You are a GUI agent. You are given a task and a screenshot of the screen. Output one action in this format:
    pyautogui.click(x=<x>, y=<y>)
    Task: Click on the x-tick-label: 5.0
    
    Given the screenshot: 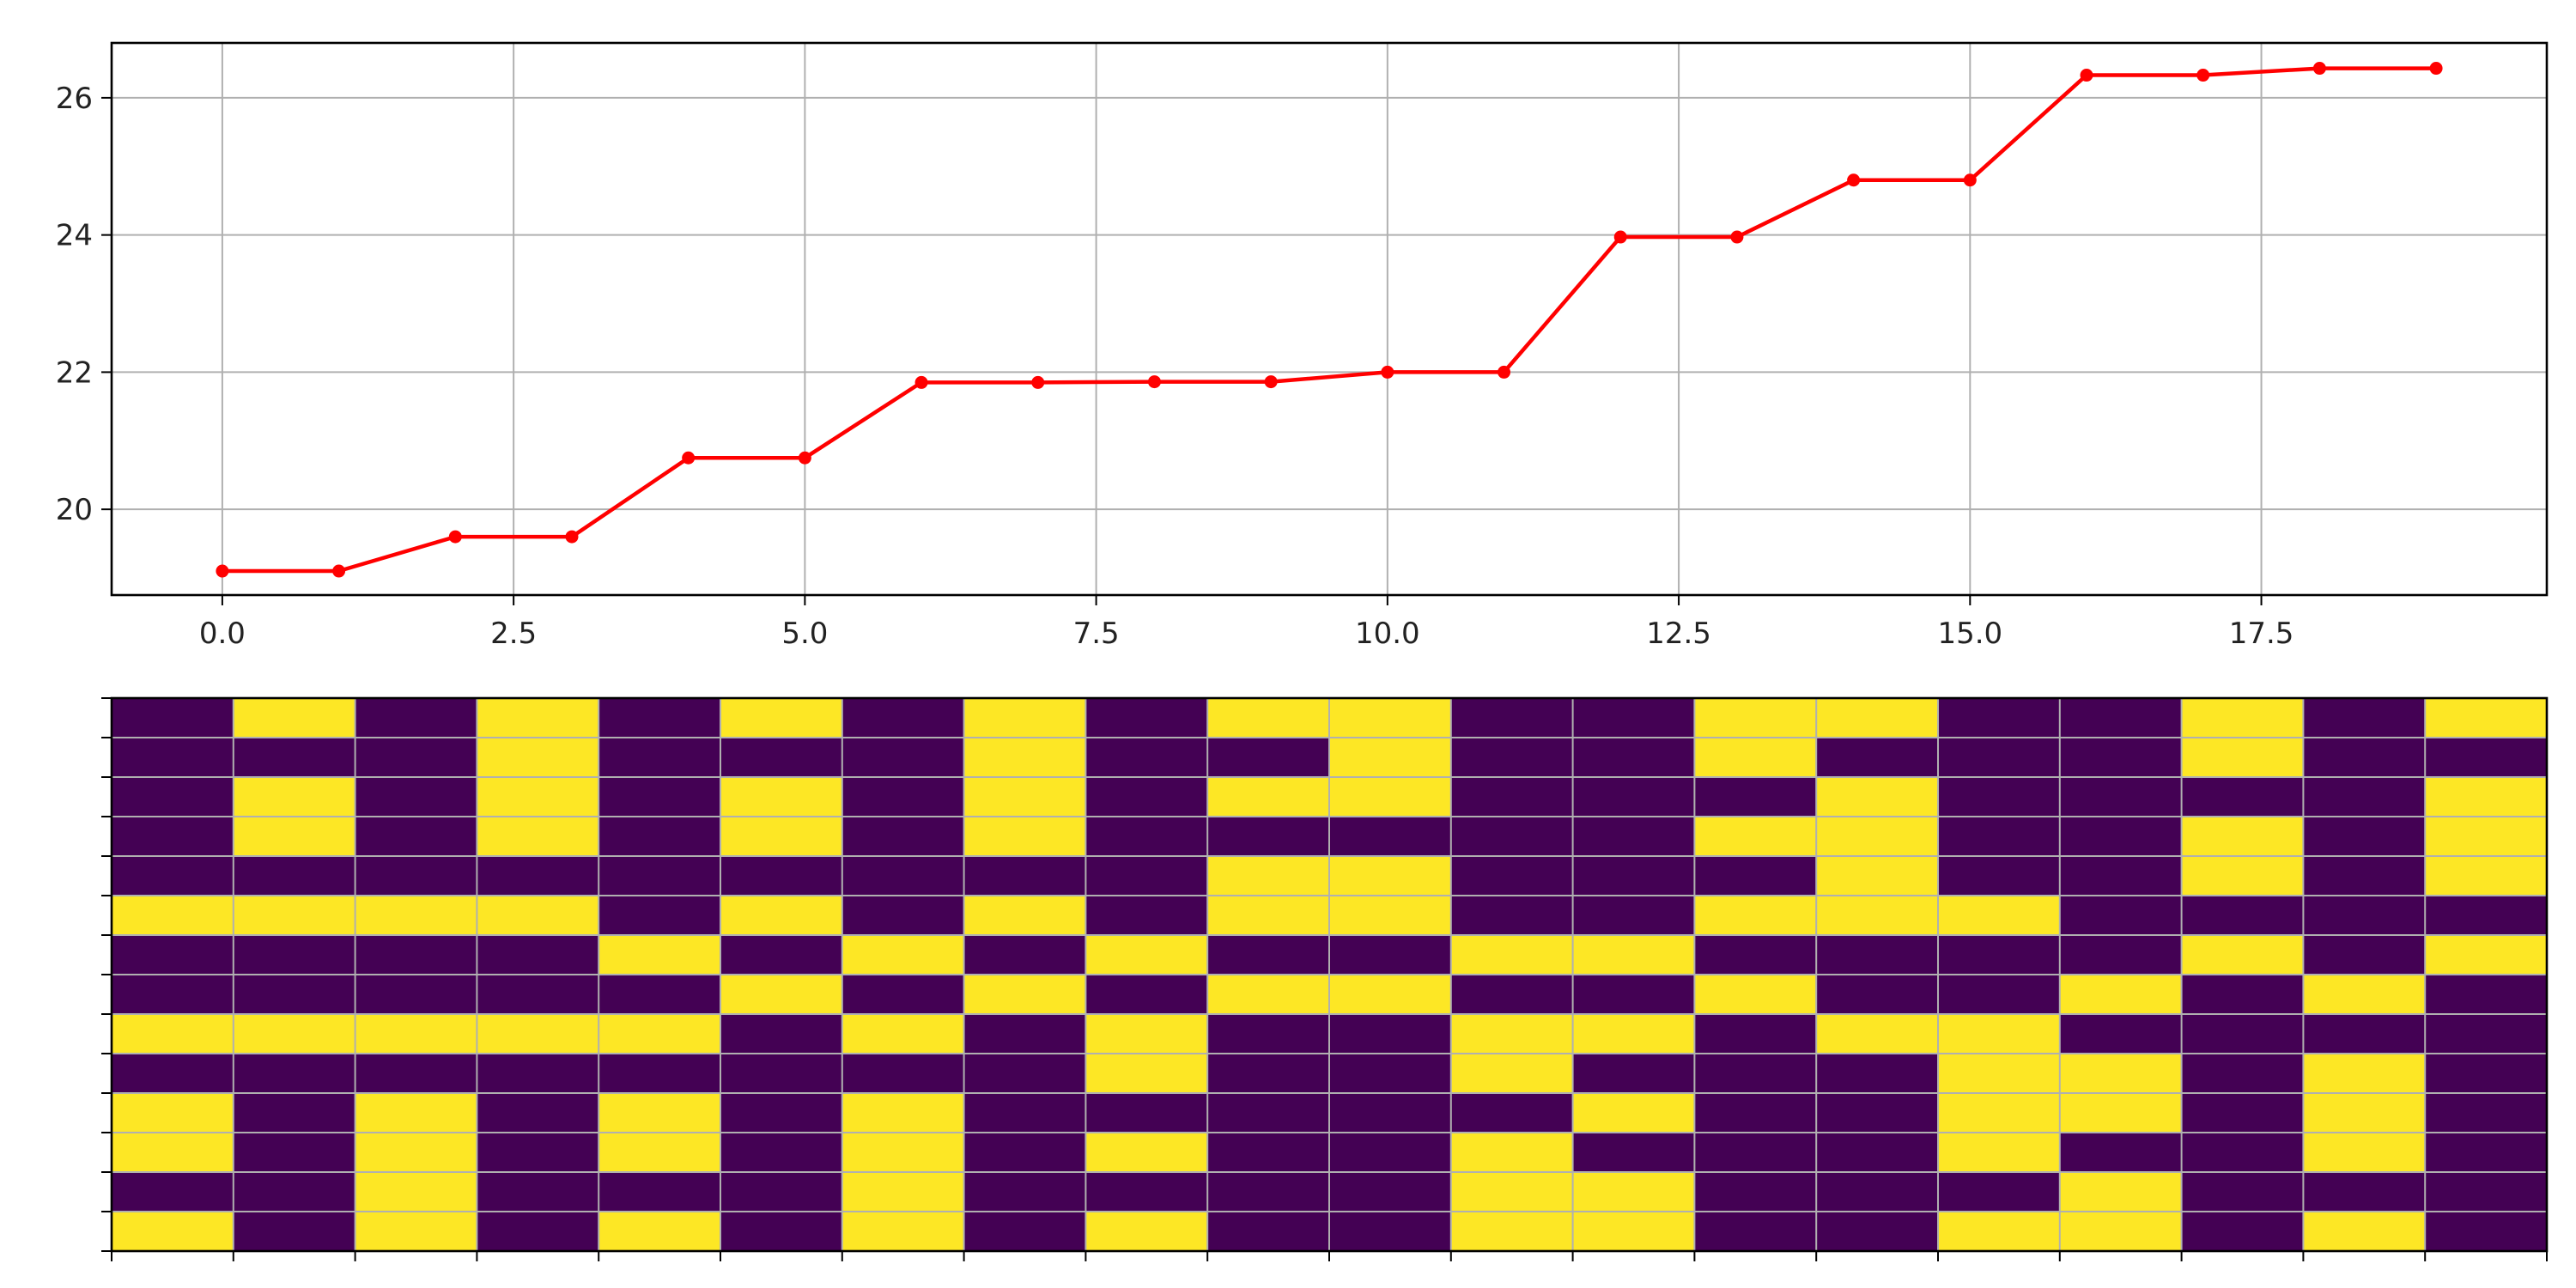 What is the action you would take?
    pyautogui.click(x=804, y=634)
    